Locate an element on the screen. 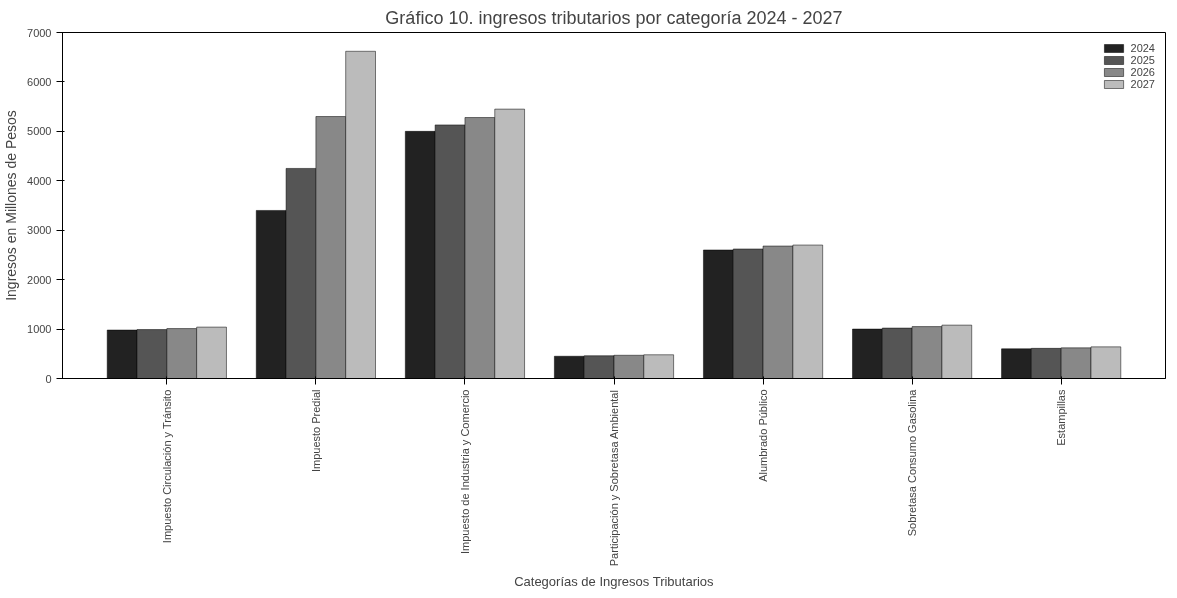  y-tick-label: 6000 is located at coordinates (39, 81).